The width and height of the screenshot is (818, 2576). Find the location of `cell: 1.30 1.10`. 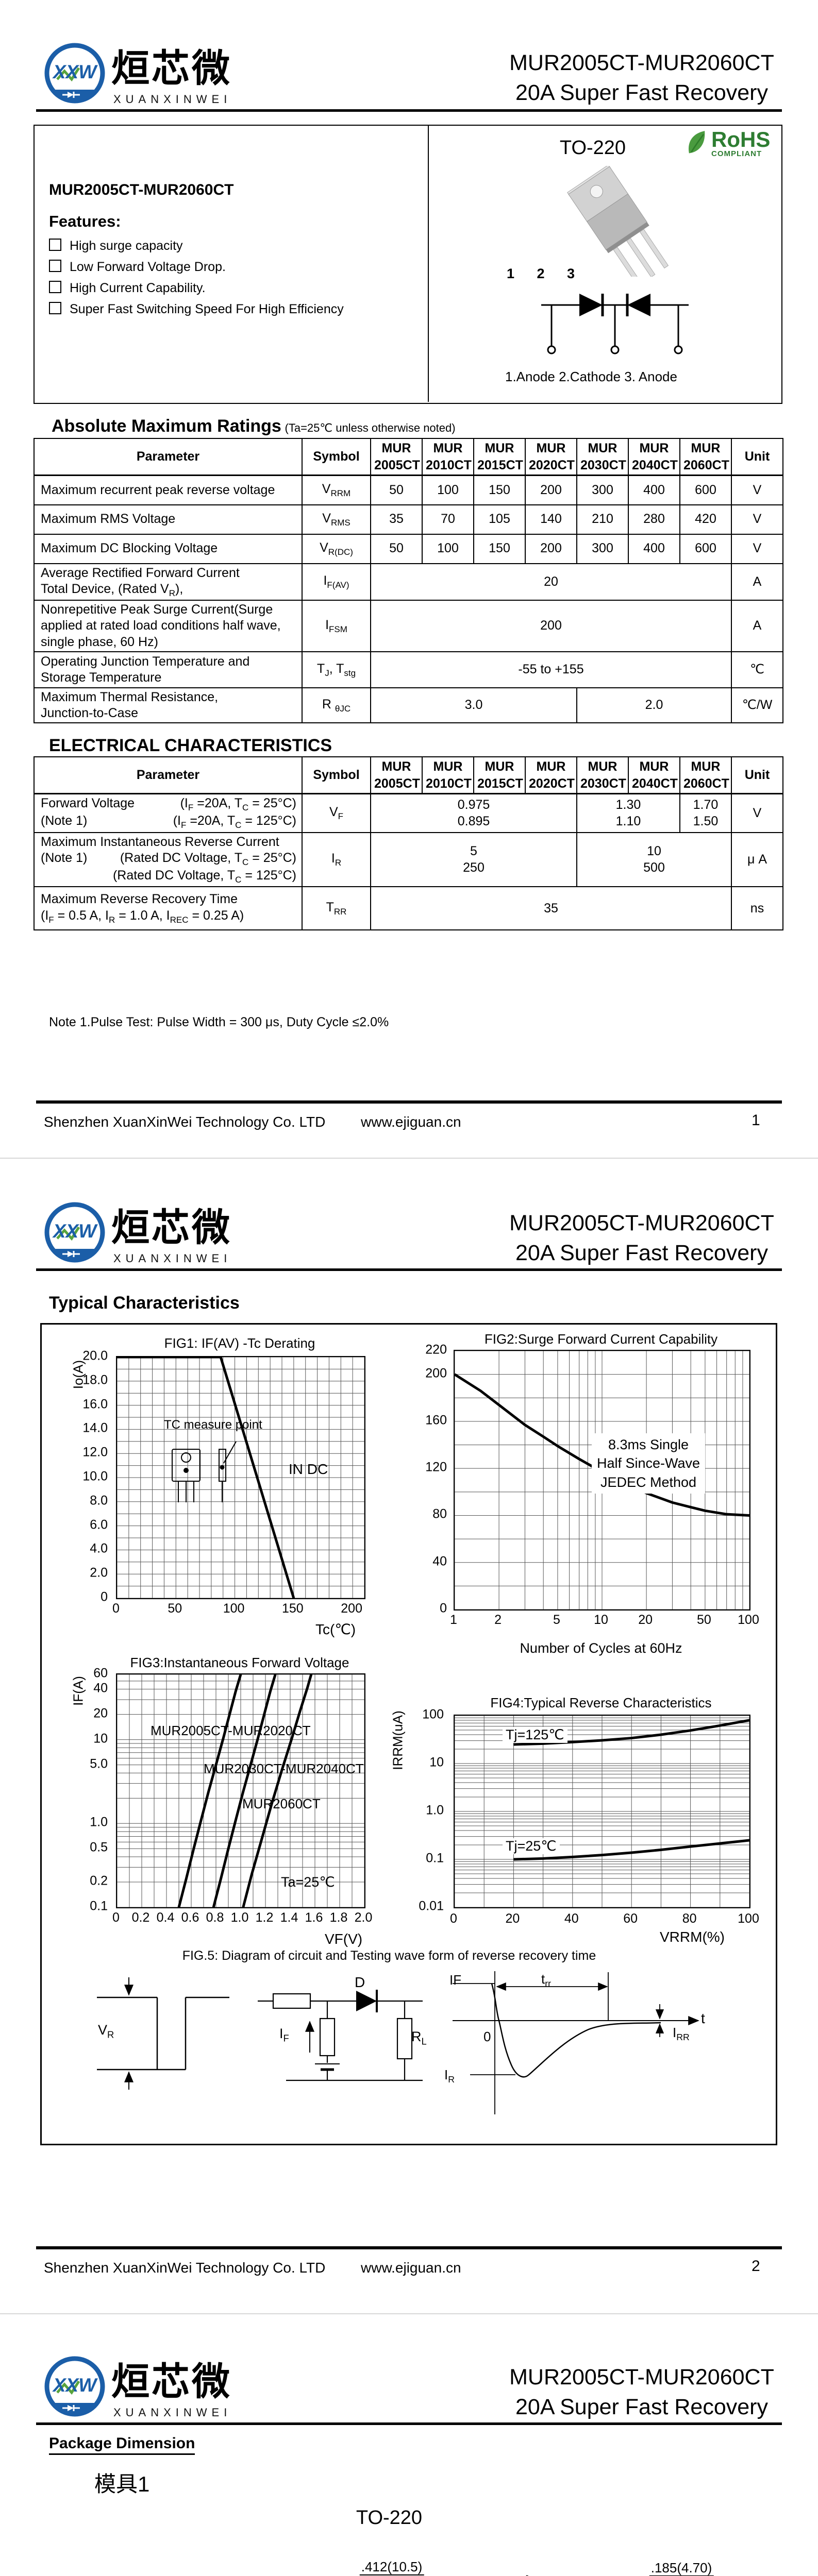

cell: 1.30 1.10 is located at coordinates (628, 813).